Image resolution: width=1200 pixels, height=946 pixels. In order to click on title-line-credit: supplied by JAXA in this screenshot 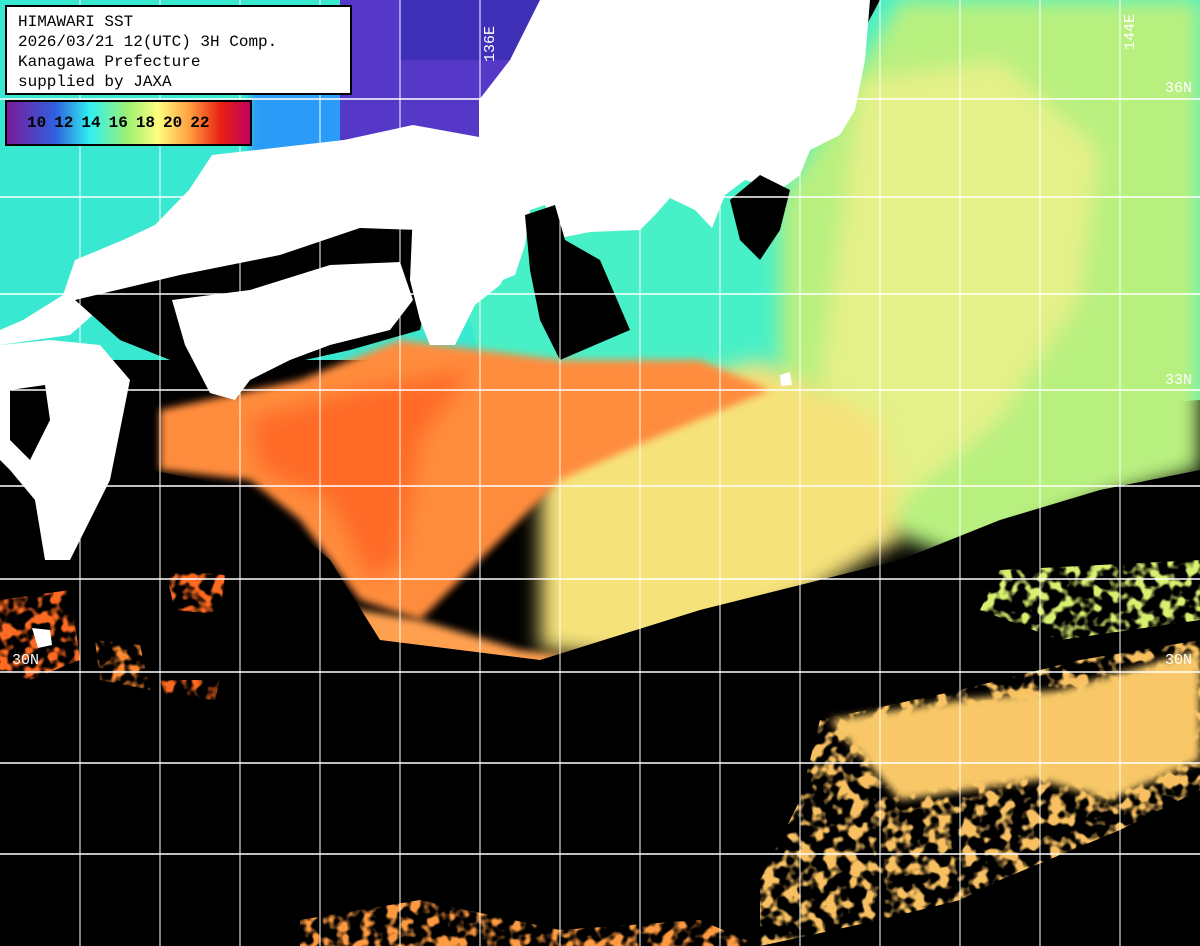, I will do `click(95, 82)`.